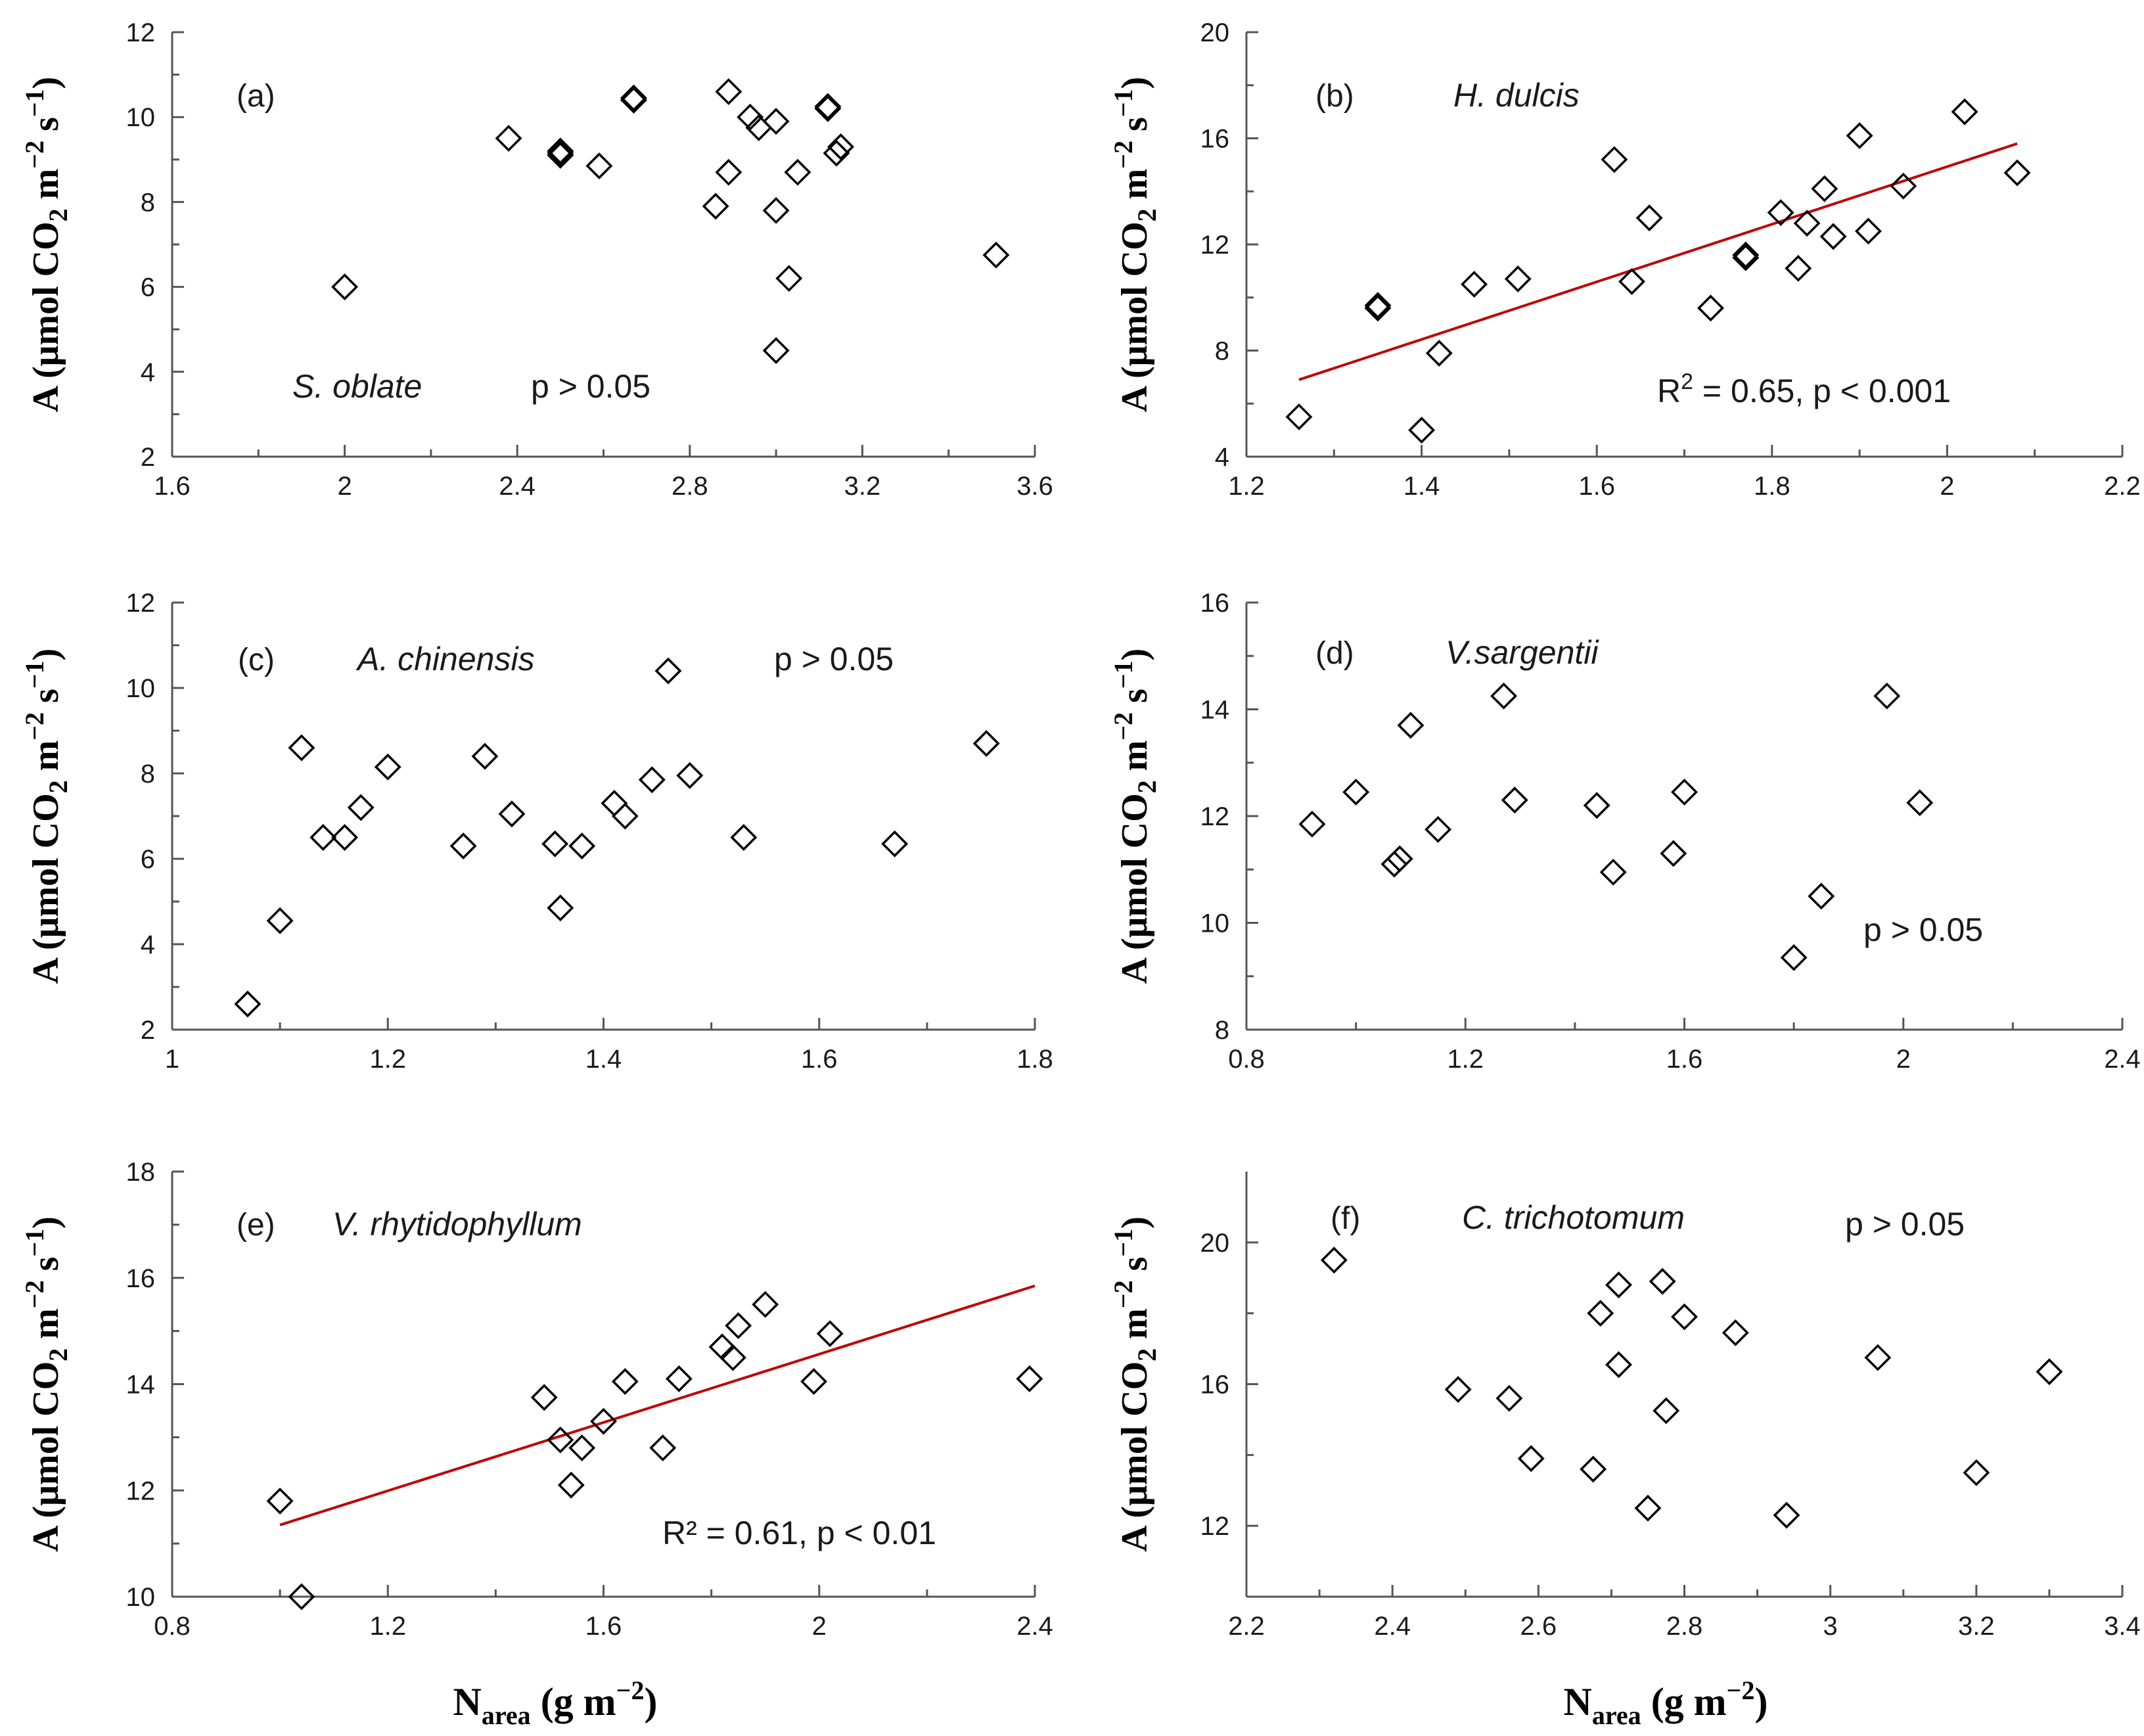 The height and width of the screenshot is (1736, 2144). I want to click on x-tick-label: 1.8, so click(1034, 1059).